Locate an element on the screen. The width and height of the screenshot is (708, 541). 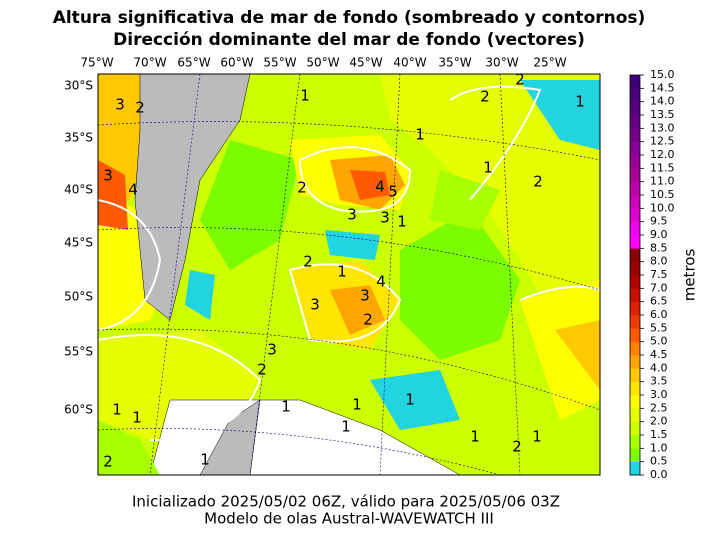
colorbar-tick-label: 10.5 is located at coordinates (662, 194).